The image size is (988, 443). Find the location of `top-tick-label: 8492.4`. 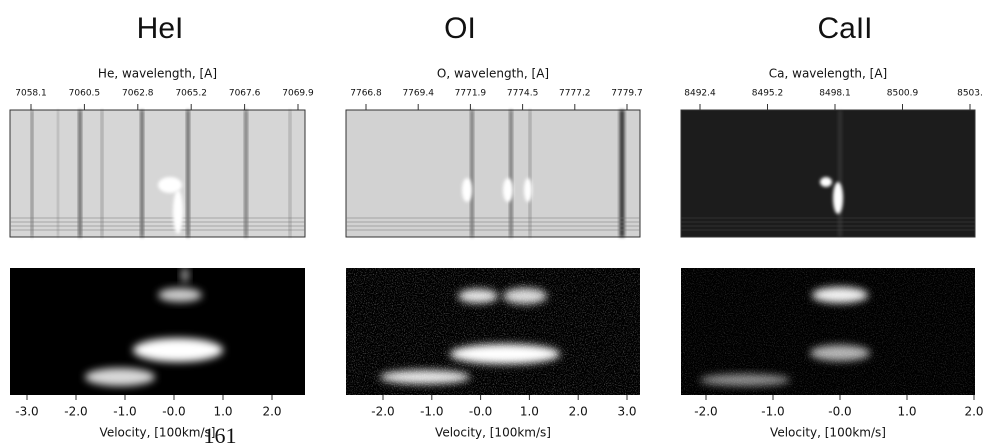

top-tick-label: 8492.4 is located at coordinates (700, 94).